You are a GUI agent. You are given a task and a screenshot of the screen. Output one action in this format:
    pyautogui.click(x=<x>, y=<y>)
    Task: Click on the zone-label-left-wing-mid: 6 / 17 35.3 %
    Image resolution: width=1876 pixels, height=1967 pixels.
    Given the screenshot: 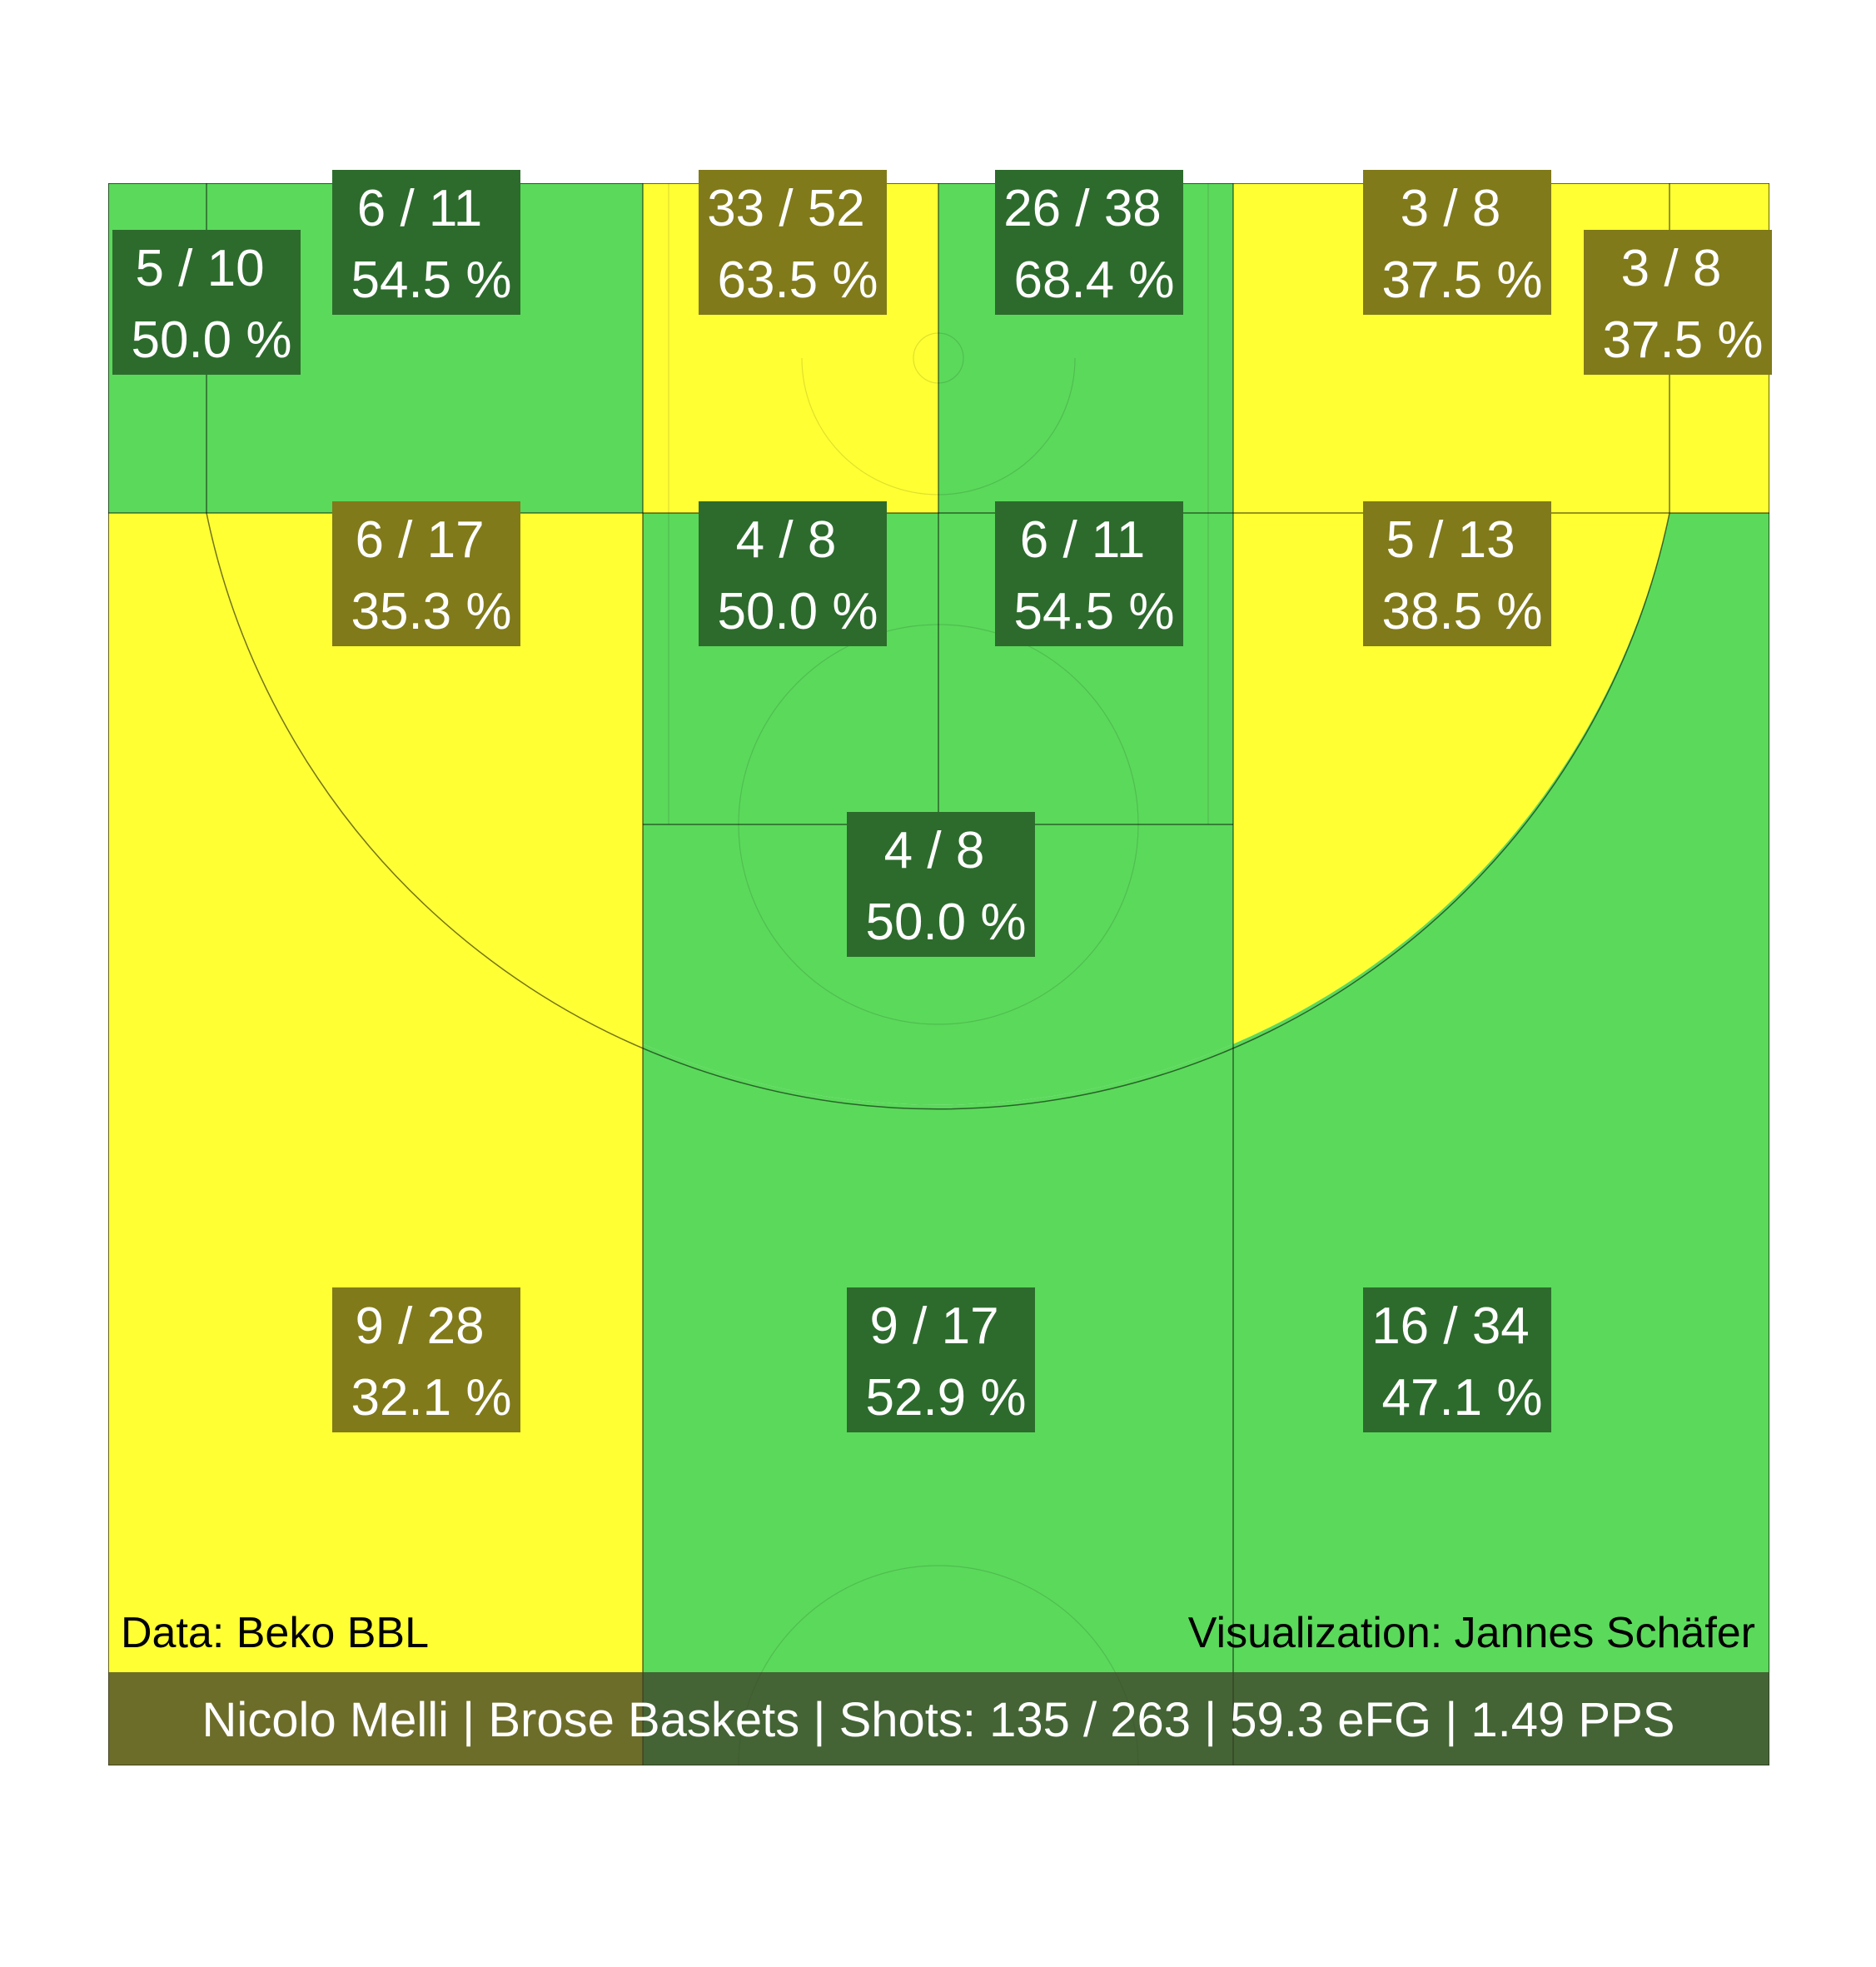 What is the action you would take?
    pyautogui.click(x=426, y=574)
    